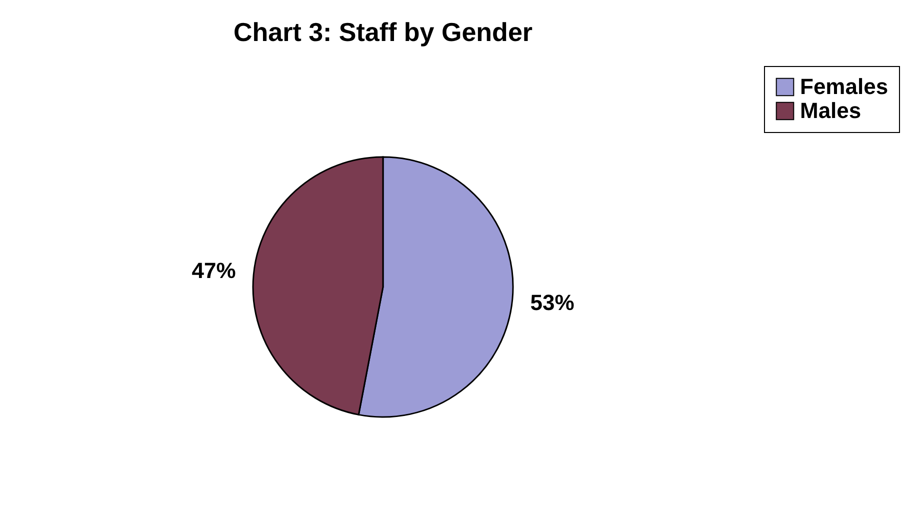 This screenshot has width=920, height=528. Describe the element at coordinates (831, 110) in the screenshot. I see `legend-label: Males` at that location.